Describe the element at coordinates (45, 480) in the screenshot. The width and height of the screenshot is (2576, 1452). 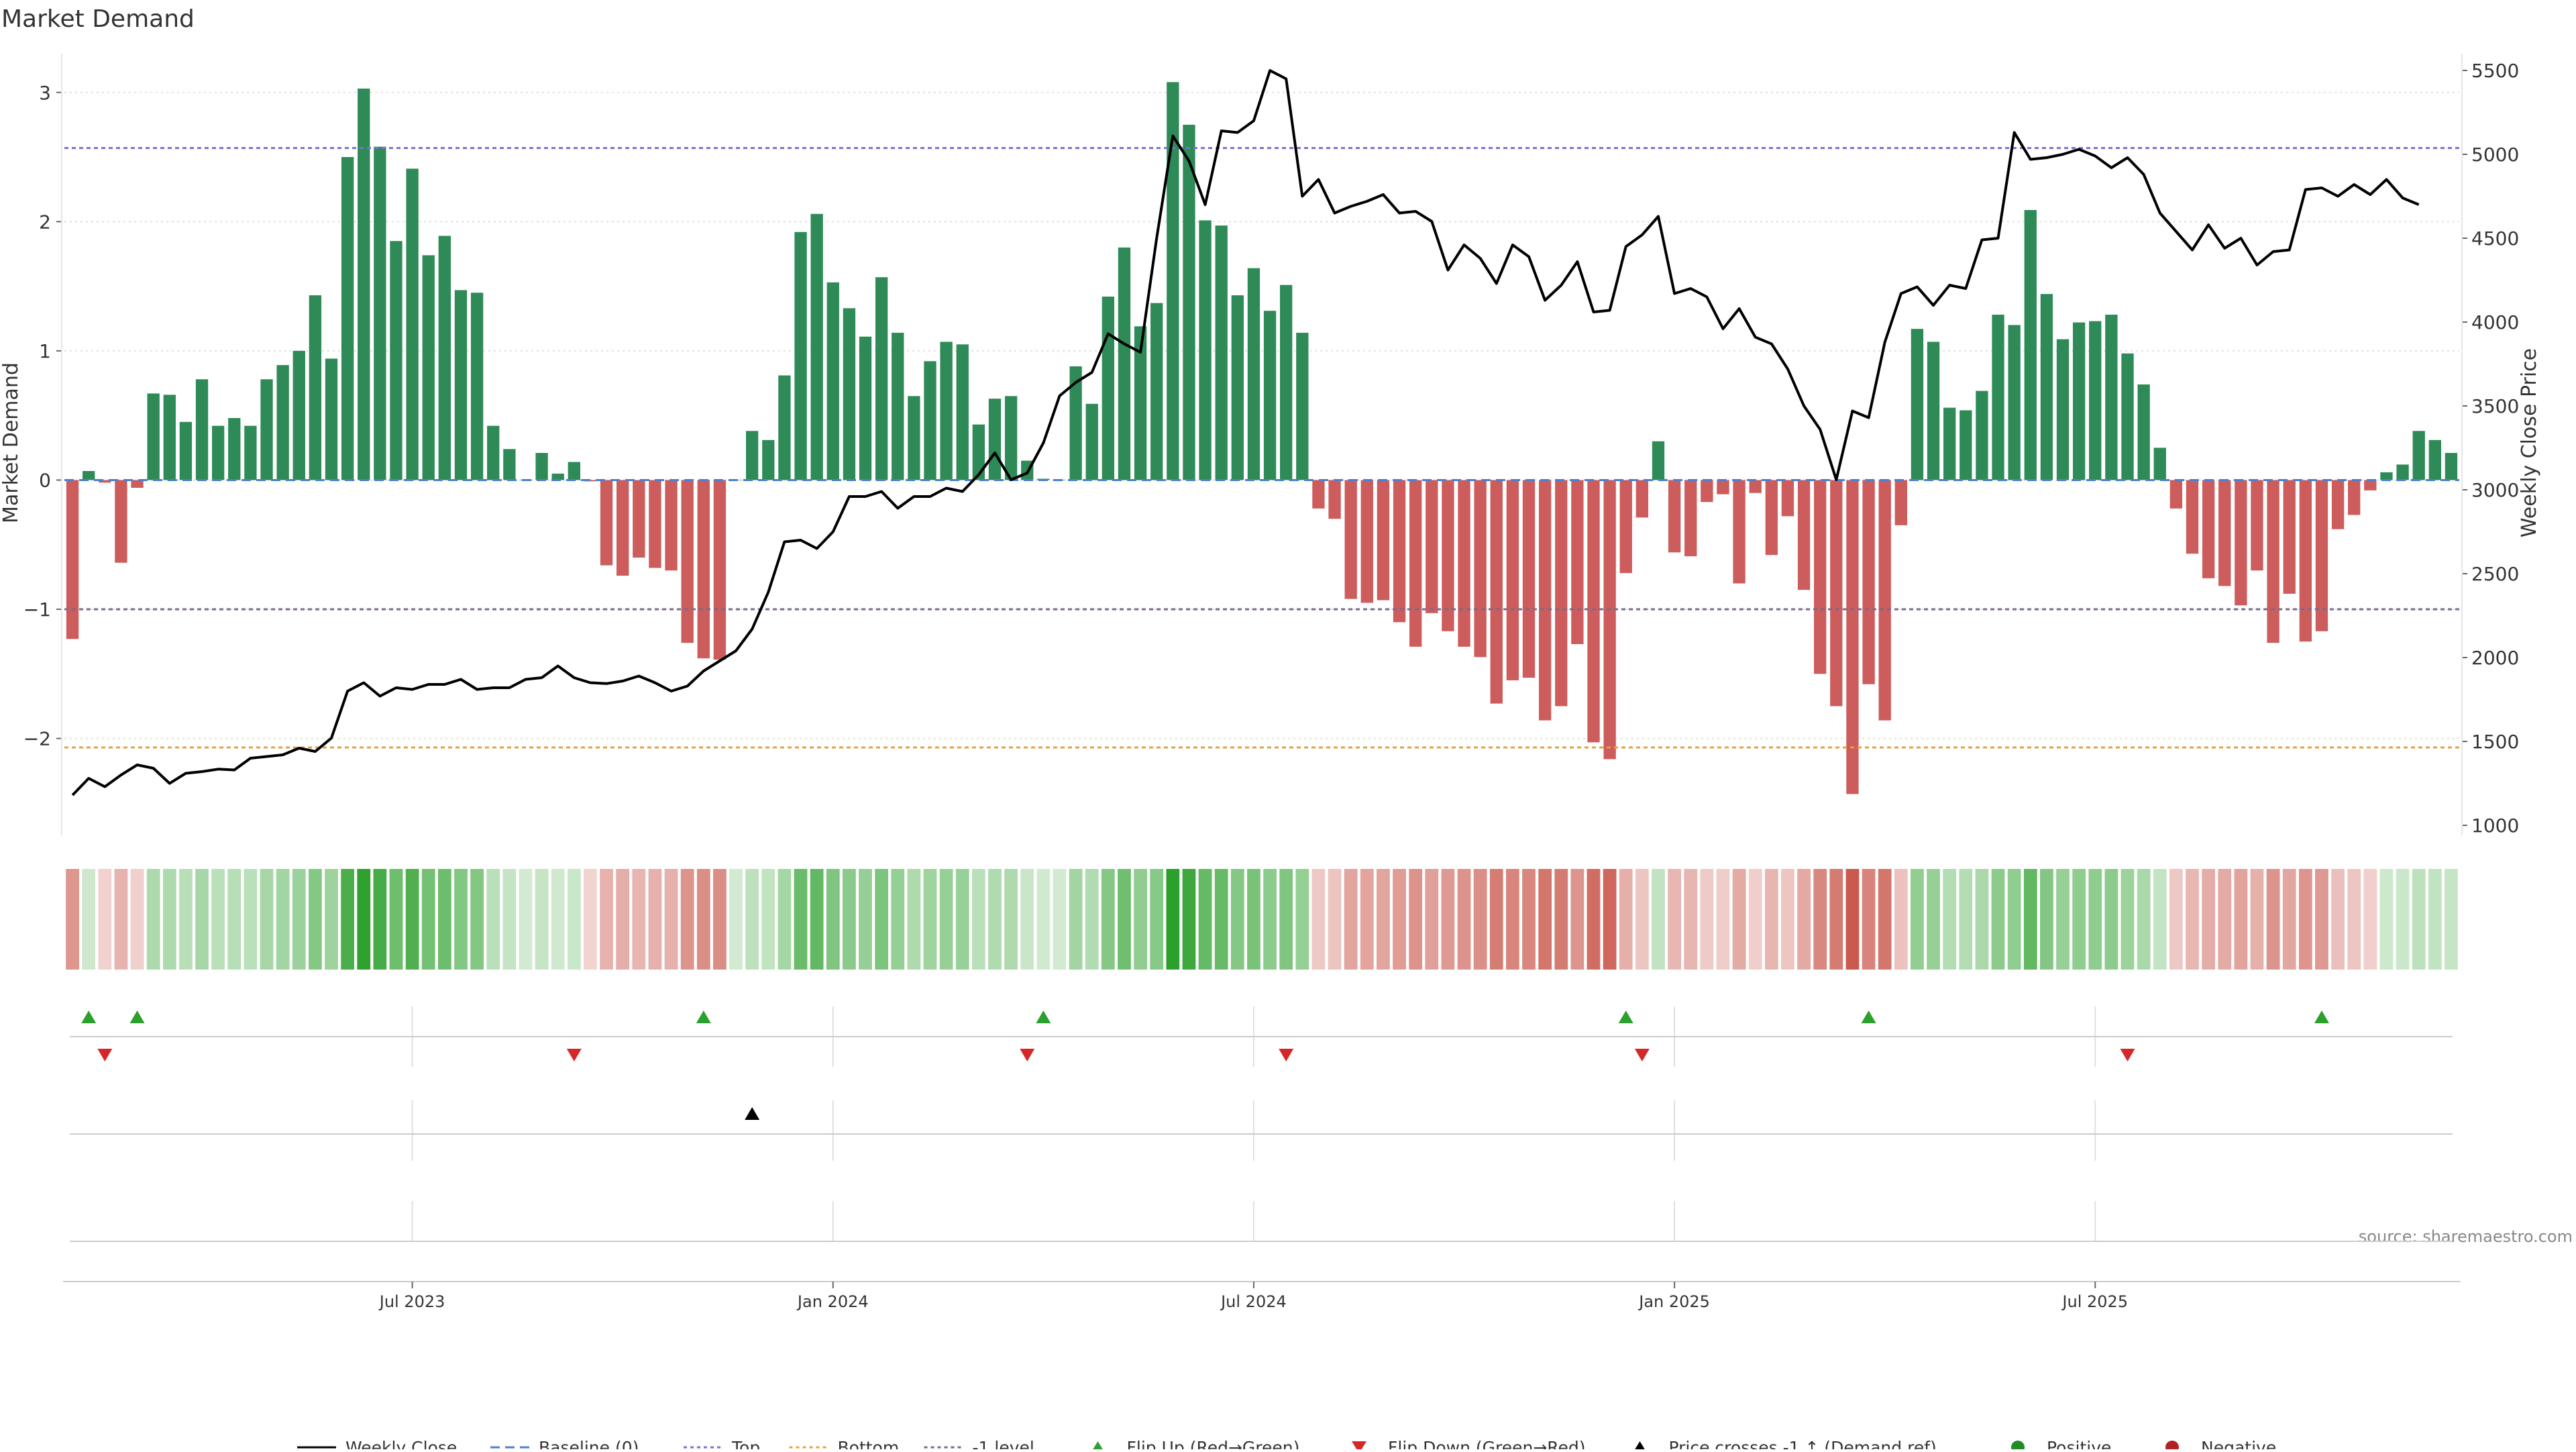
I see `y-tick-label: 0` at that location.